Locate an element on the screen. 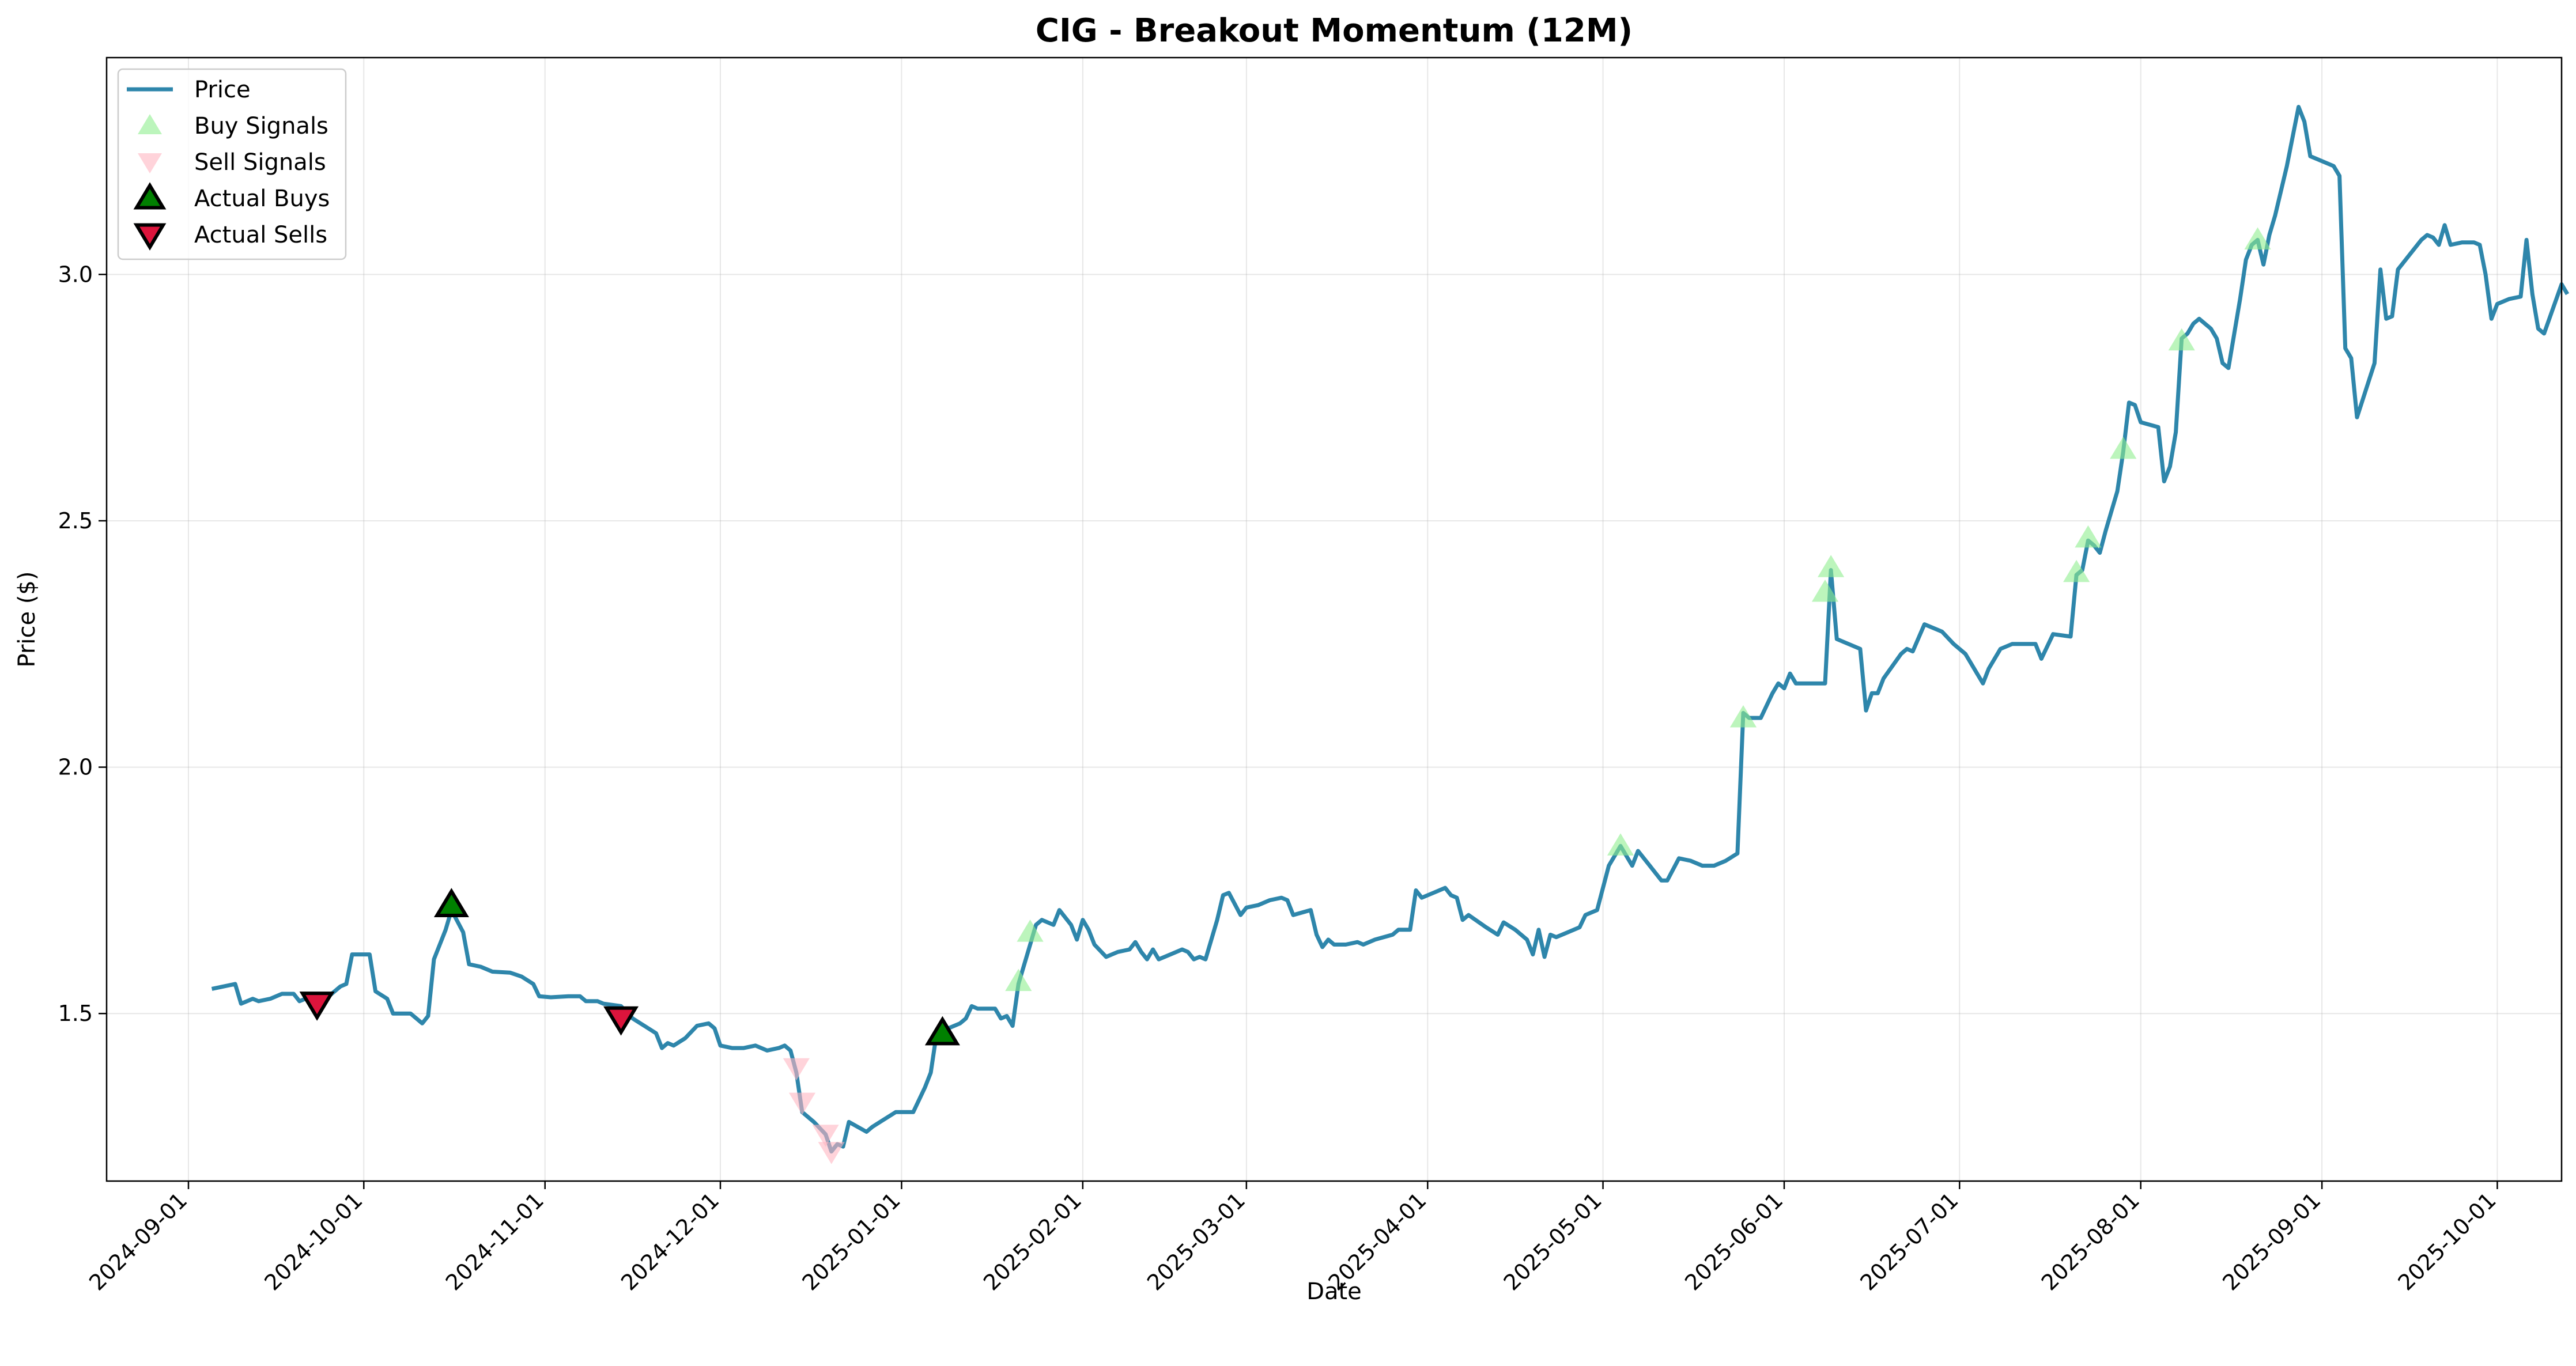 This screenshot has width=2576, height=1366. x-axis-label: Date is located at coordinates (1334, 1291).